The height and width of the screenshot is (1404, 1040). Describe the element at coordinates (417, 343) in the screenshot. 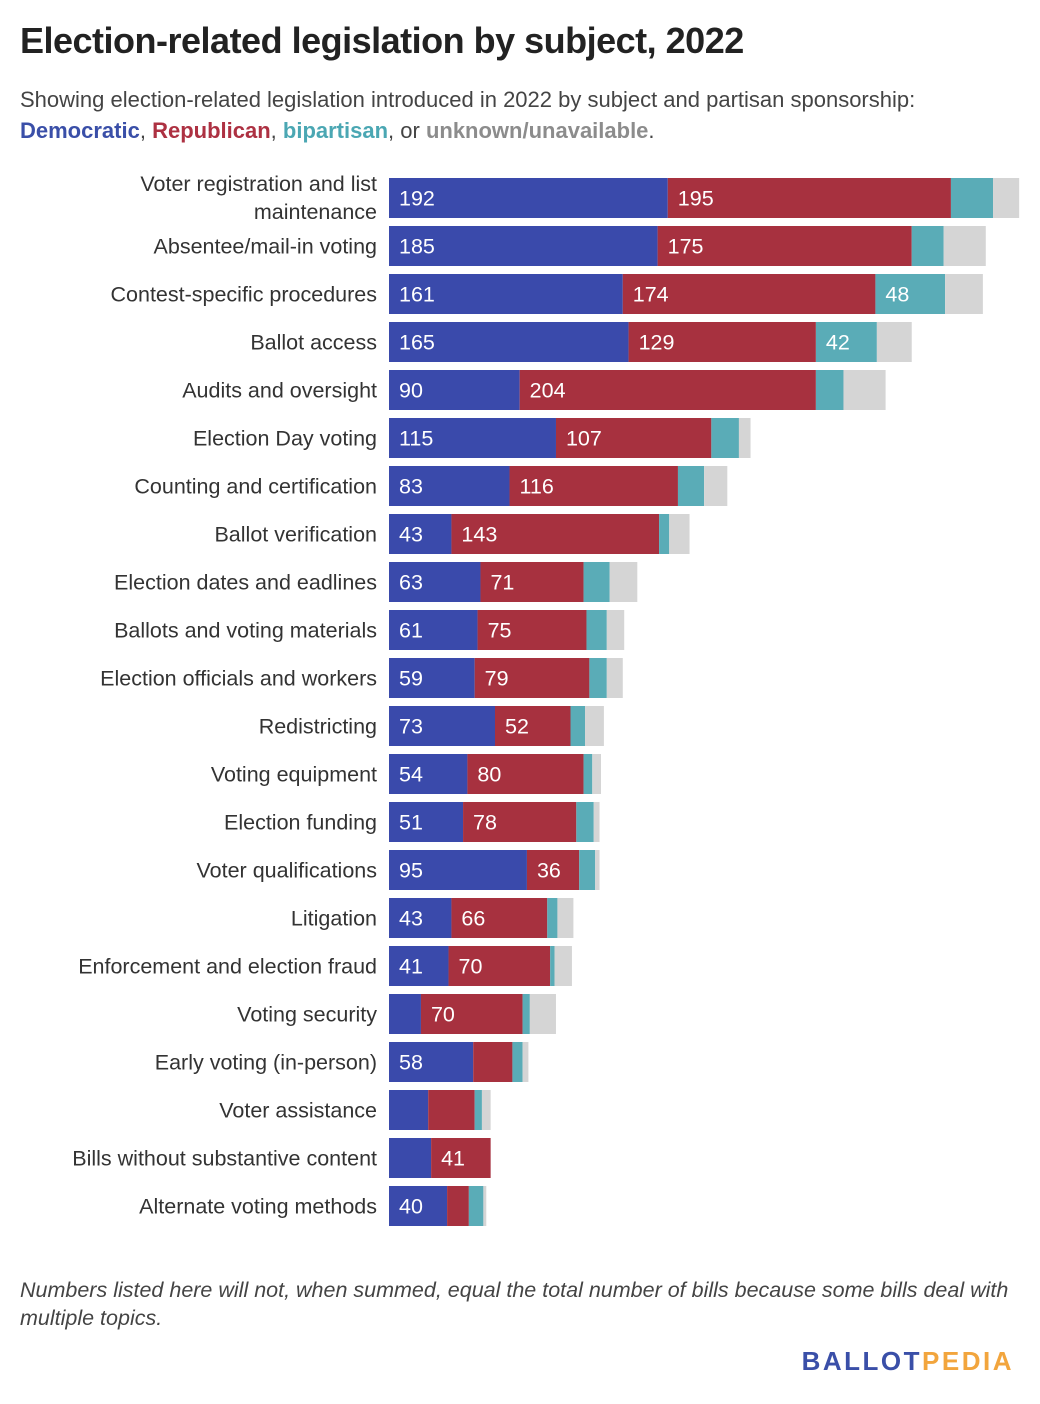

I see `data-label-democratic: 165` at that location.